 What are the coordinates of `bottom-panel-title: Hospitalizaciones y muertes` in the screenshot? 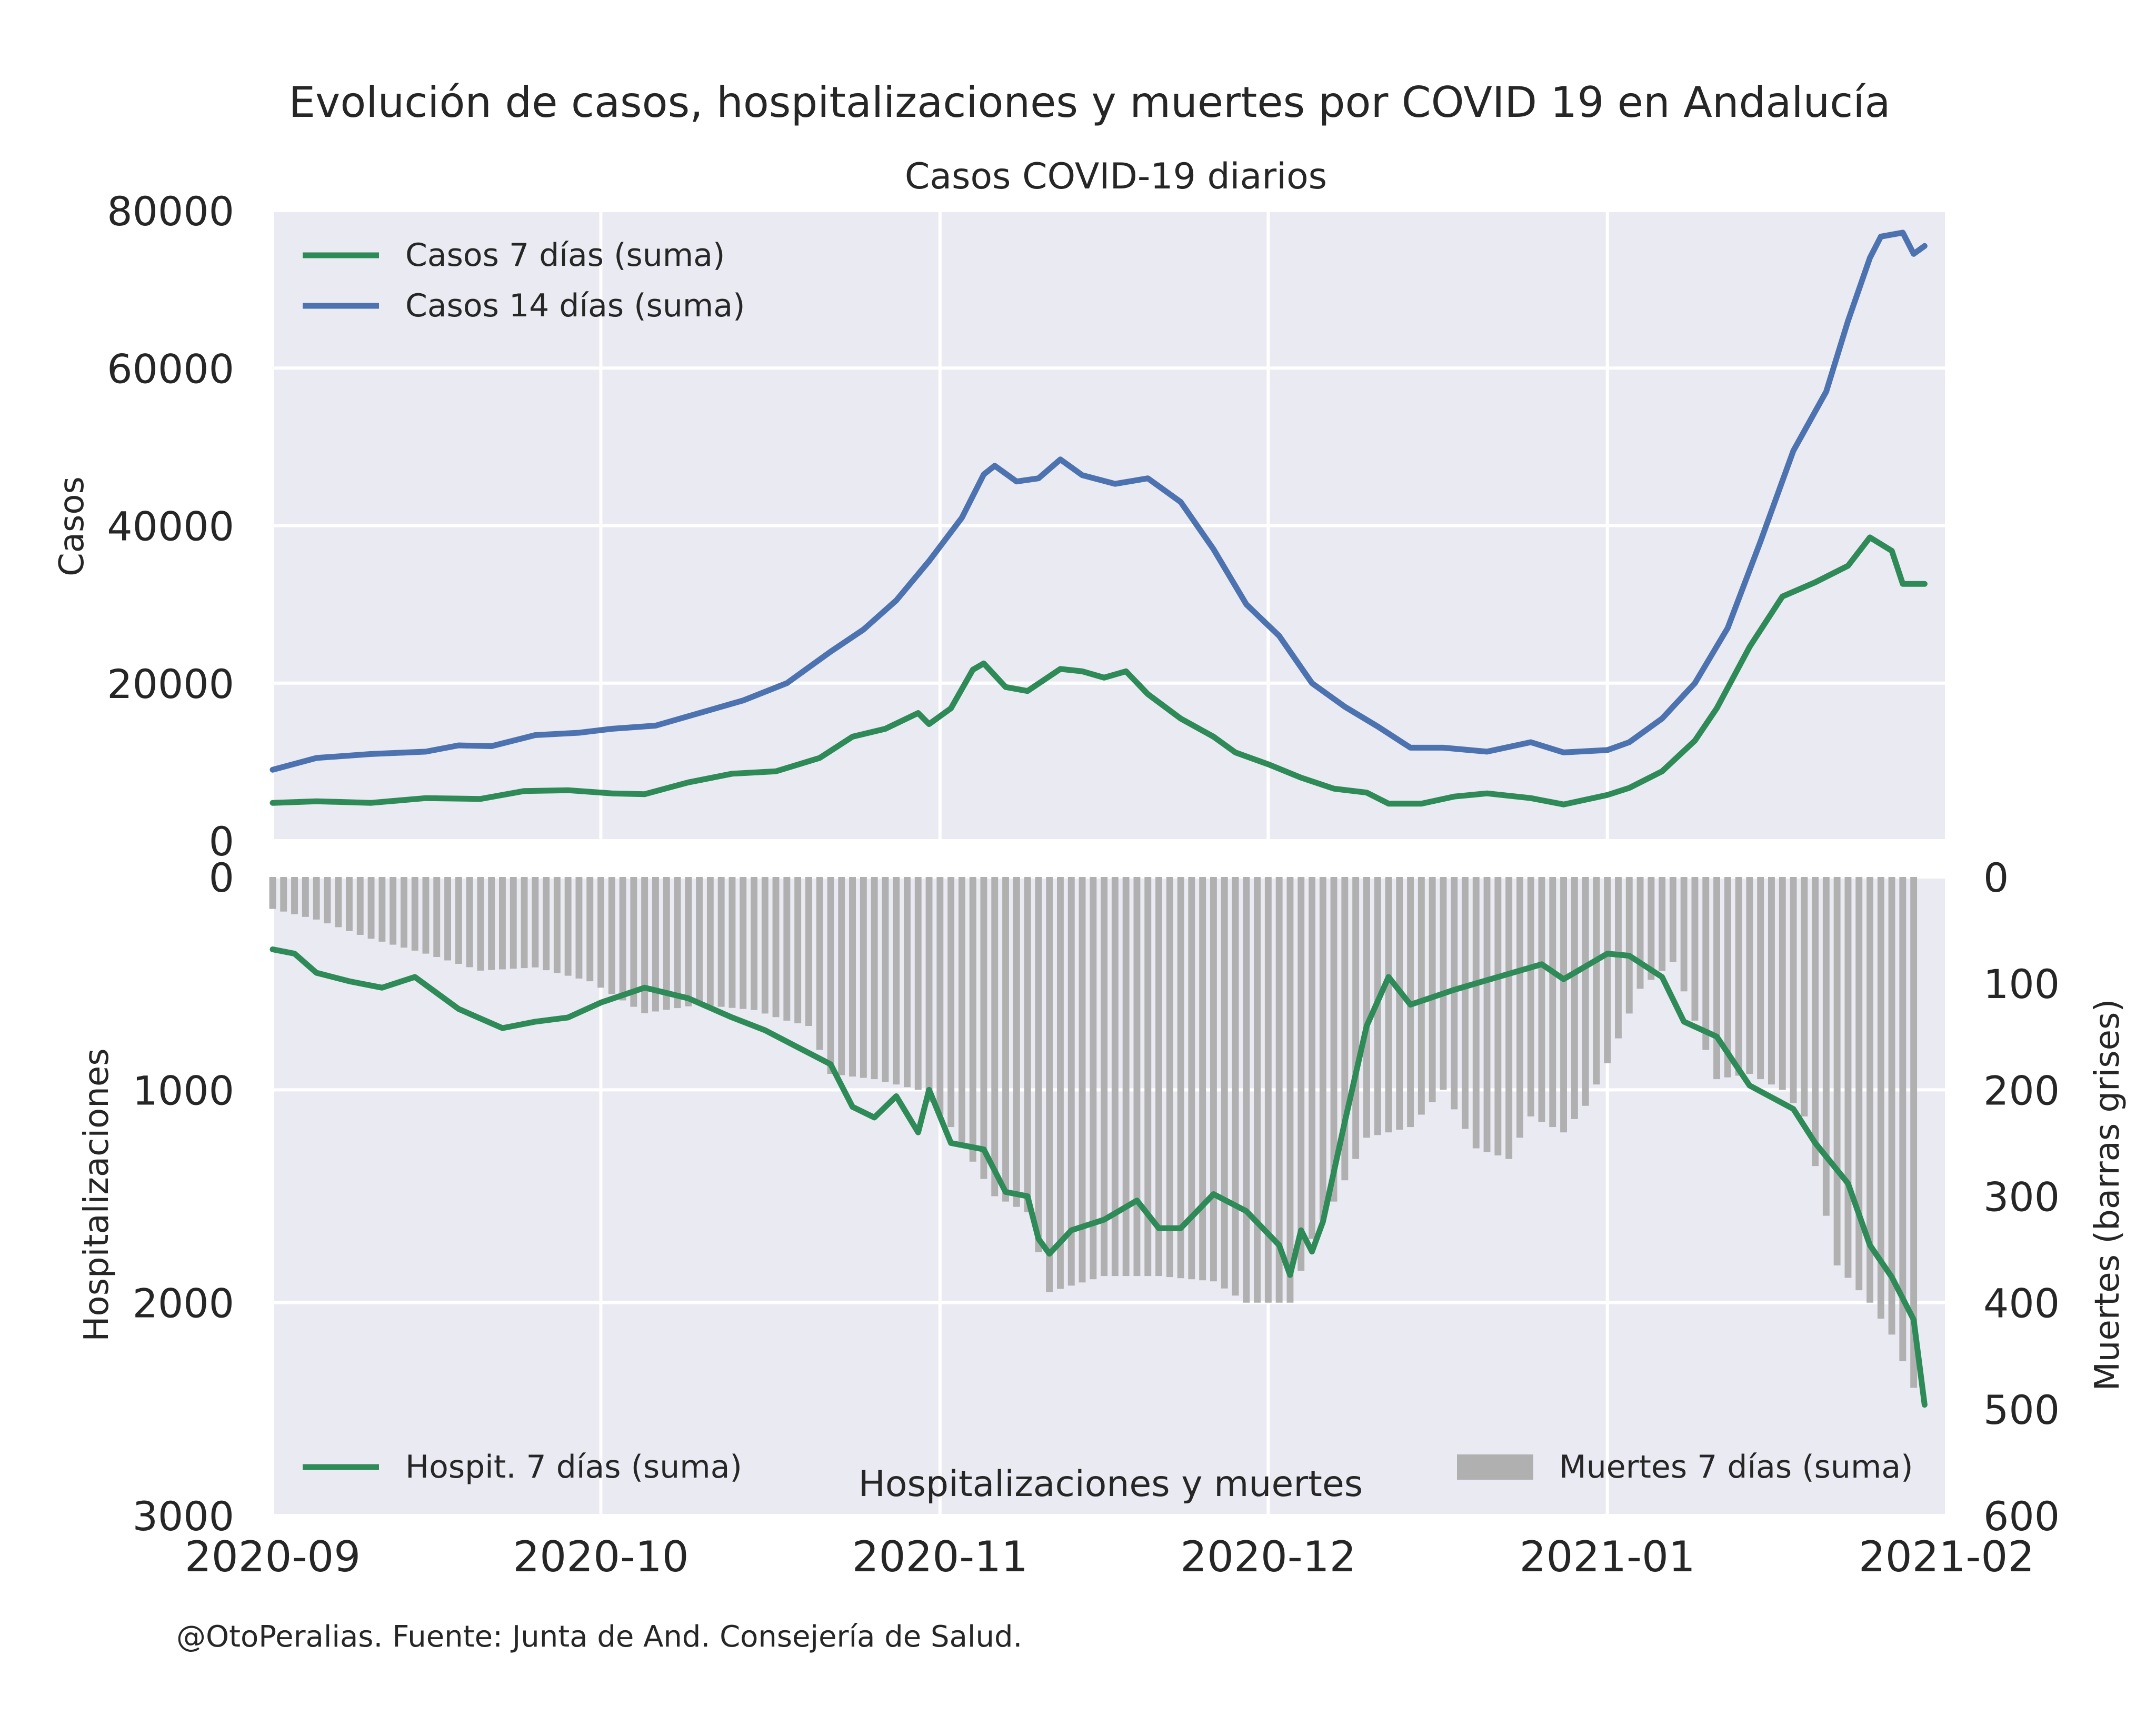 It's located at (1111, 1484).